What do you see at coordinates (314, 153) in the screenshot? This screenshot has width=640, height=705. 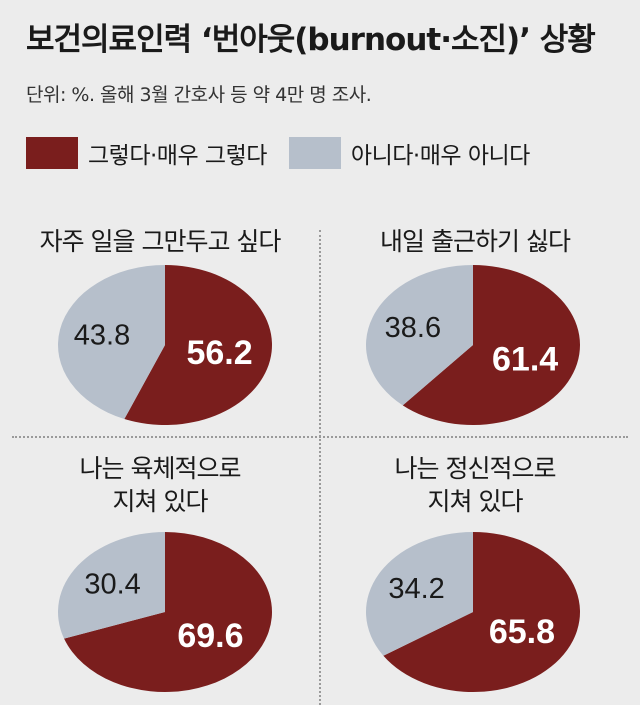 I see `legend-swatch-no` at bounding box center [314, 153].